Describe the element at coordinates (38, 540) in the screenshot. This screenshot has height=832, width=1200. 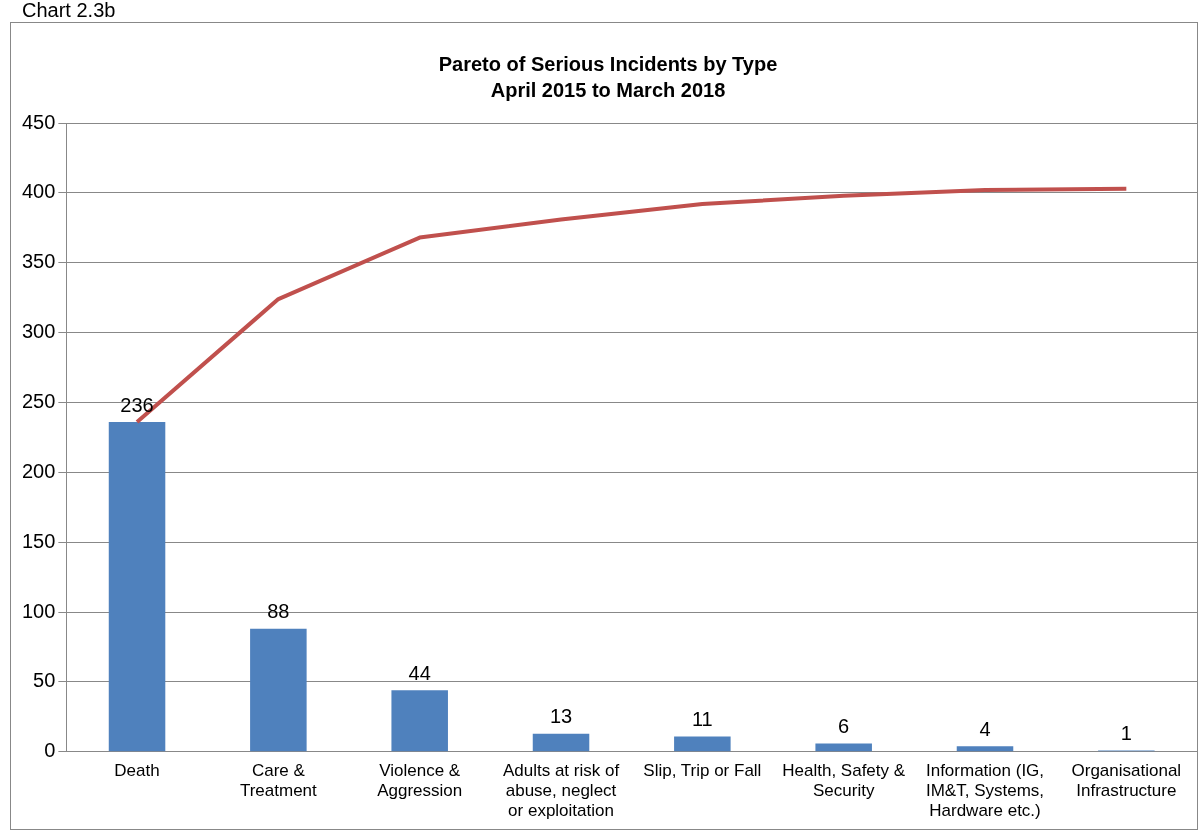
I see `y-tick-label: 150` at that location.